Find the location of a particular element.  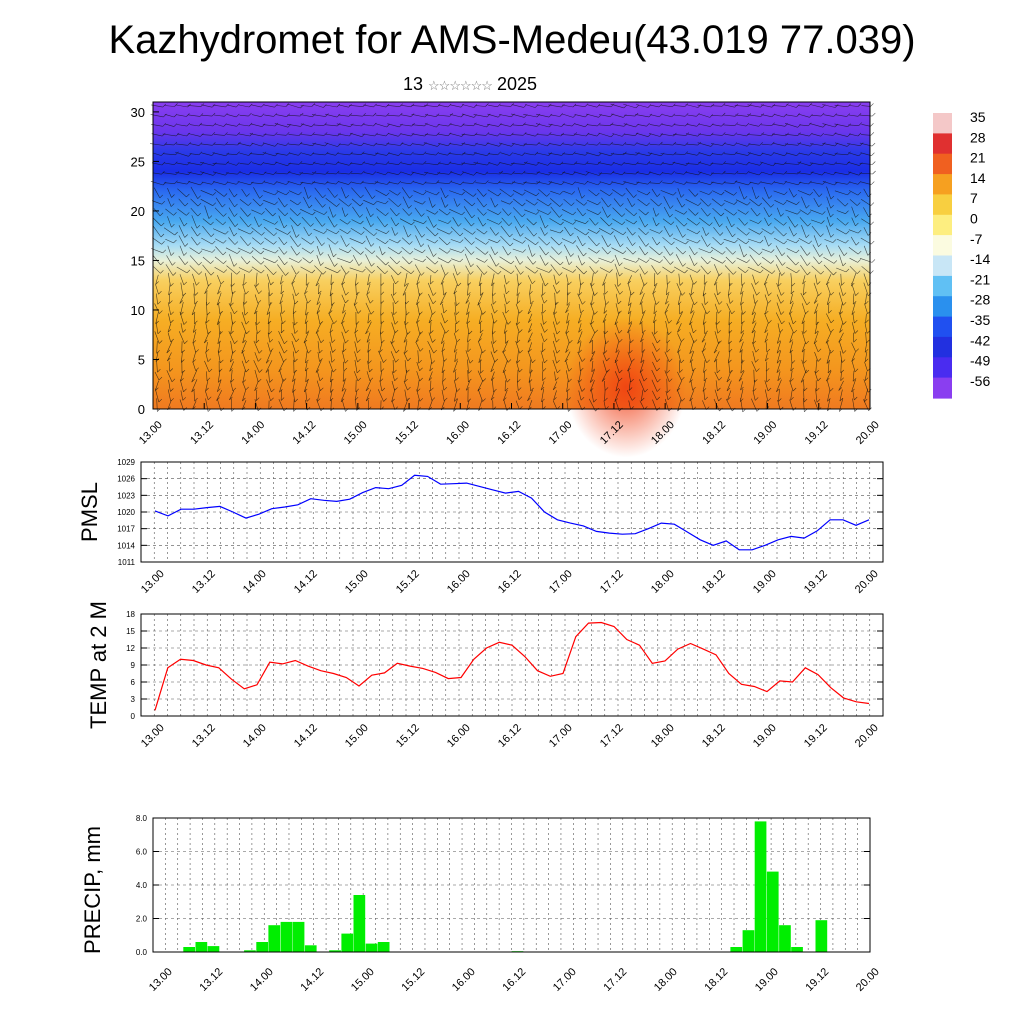

colorbar-label: 21 is located at coordinates (978, 158).